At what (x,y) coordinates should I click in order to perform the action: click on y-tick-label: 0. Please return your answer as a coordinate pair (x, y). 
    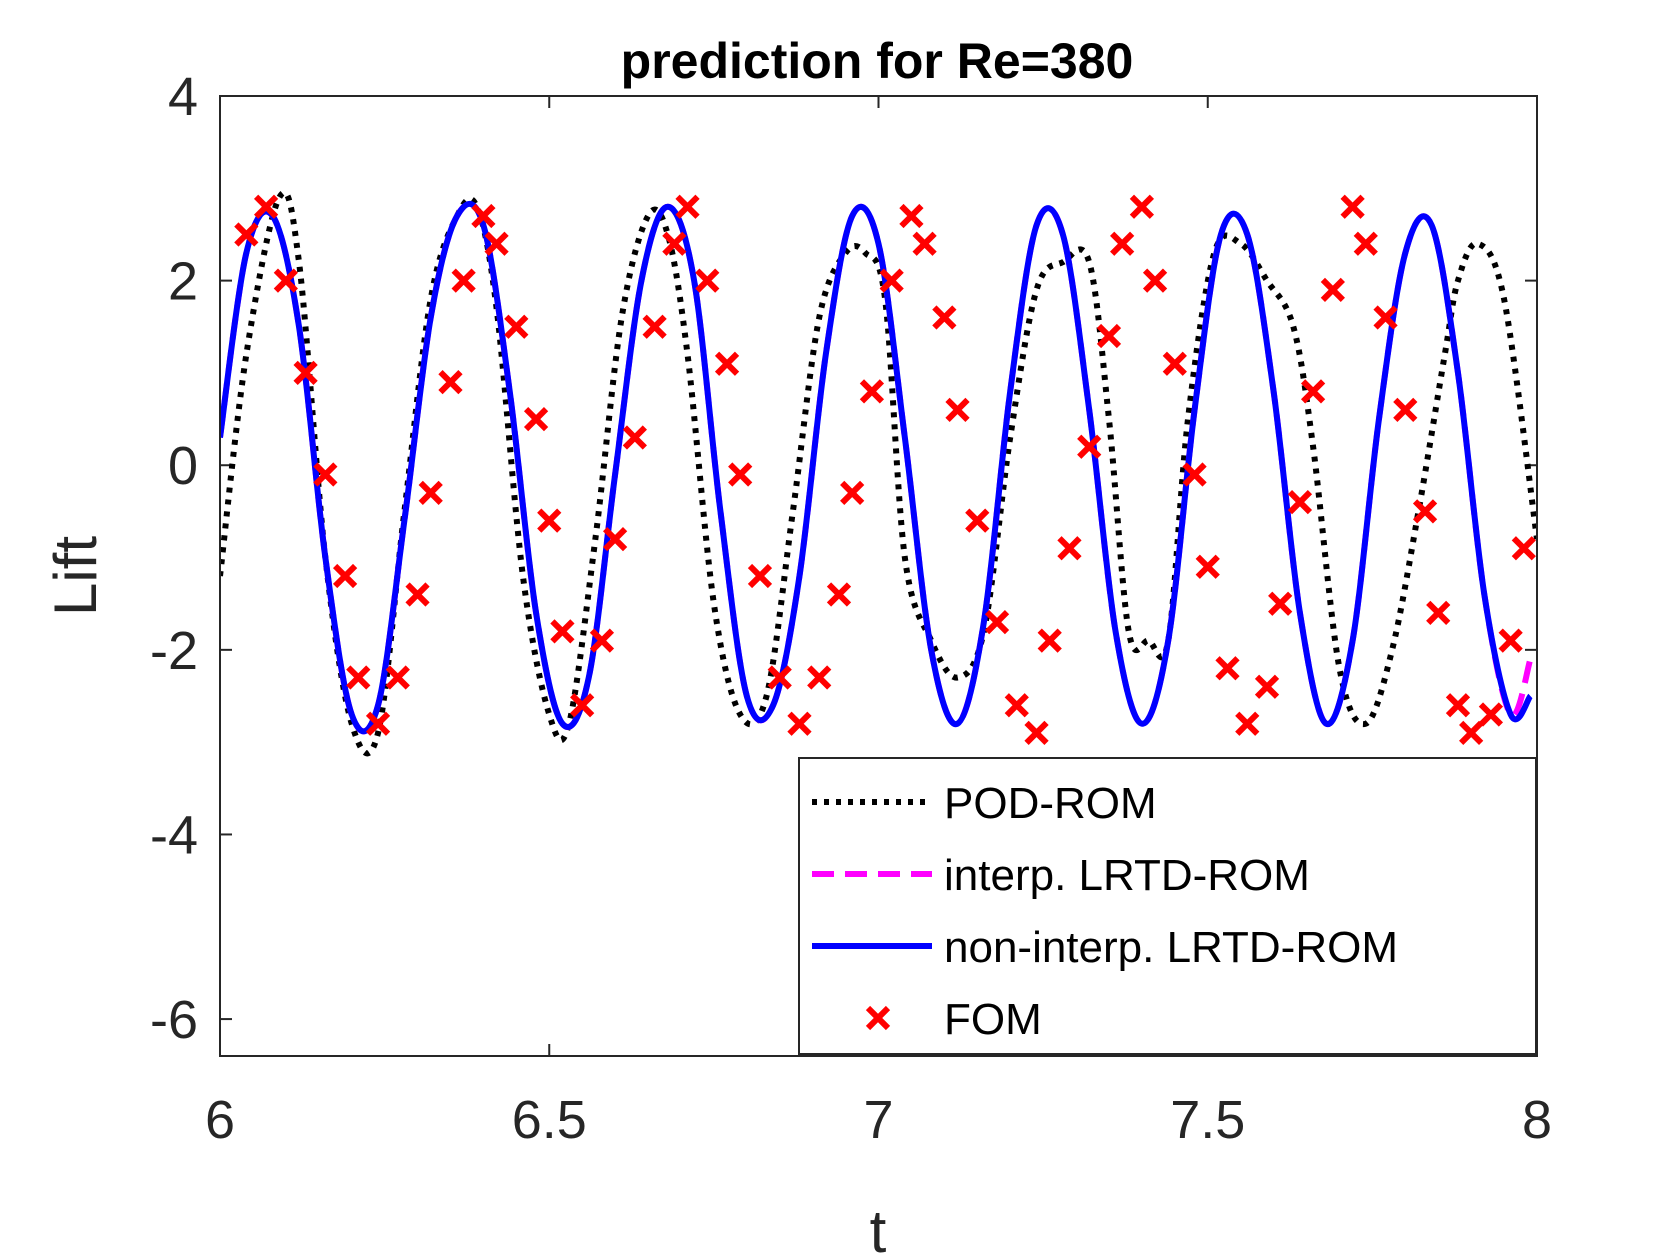
    Looking at the image, I should click on (183, 466).